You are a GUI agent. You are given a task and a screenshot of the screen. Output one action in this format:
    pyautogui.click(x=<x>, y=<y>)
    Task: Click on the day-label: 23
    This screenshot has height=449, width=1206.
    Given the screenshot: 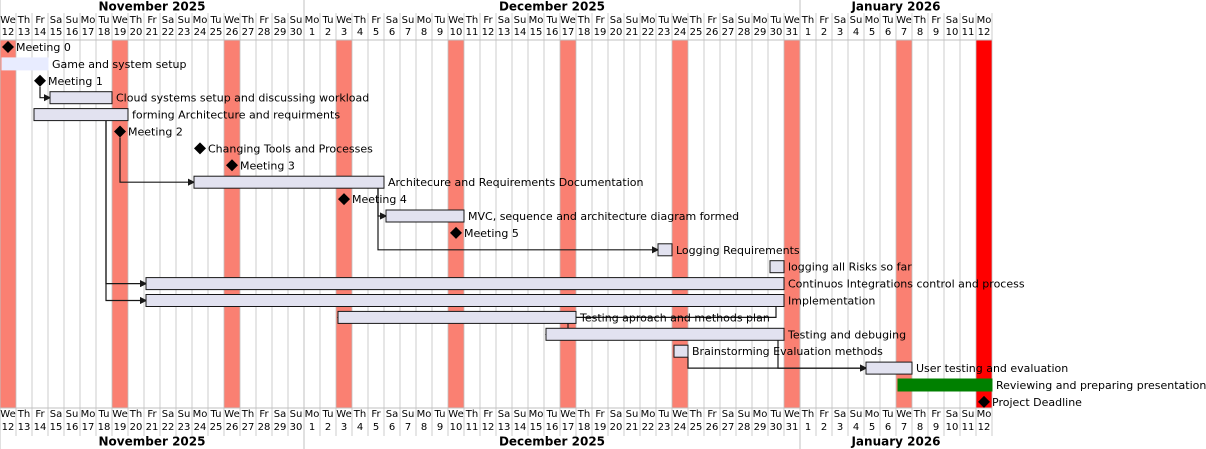 What is the action you would take?
    pyautogui.click(x=664, y=427)
    